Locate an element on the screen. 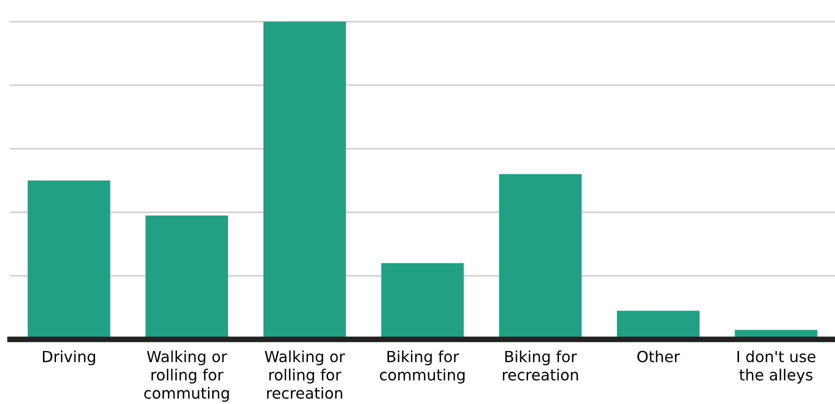 The height and width of the screenshot is (404, 835). x-tick-label: I don't use the alleys is located at coordinates (776, 367).